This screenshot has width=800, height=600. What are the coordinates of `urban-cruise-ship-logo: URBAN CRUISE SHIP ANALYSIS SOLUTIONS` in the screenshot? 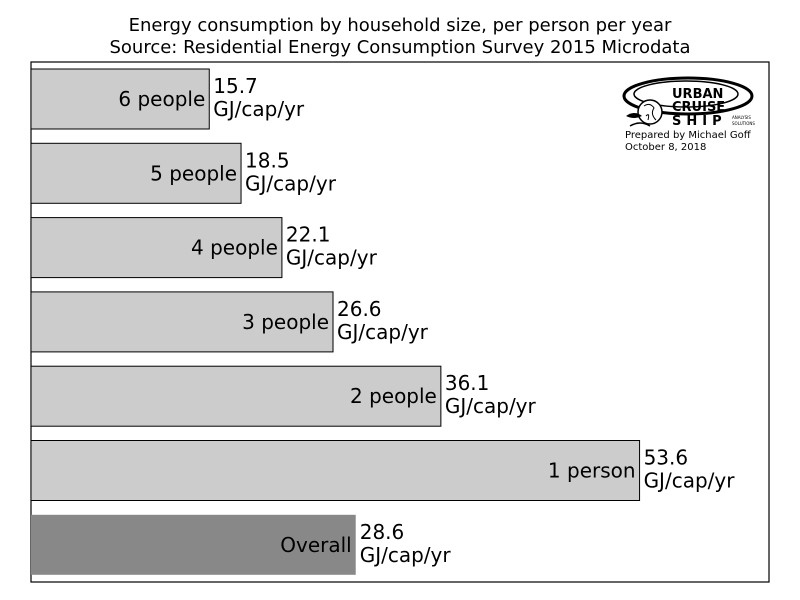 It's located at (688, 102).